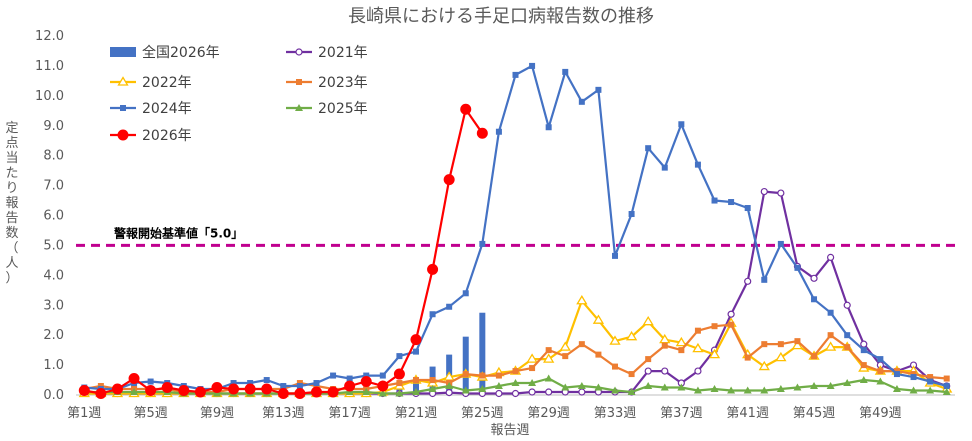 This screenshot has height=441, width=972. I want to click on x-tick-label: 第29週, so click(548, 413).